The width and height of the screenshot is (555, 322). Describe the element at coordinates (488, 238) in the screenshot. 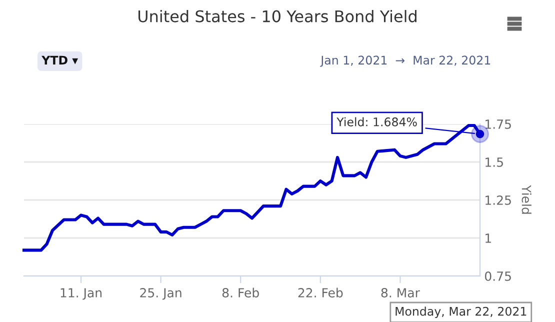

I see `y-tick-label: 1` at that location.